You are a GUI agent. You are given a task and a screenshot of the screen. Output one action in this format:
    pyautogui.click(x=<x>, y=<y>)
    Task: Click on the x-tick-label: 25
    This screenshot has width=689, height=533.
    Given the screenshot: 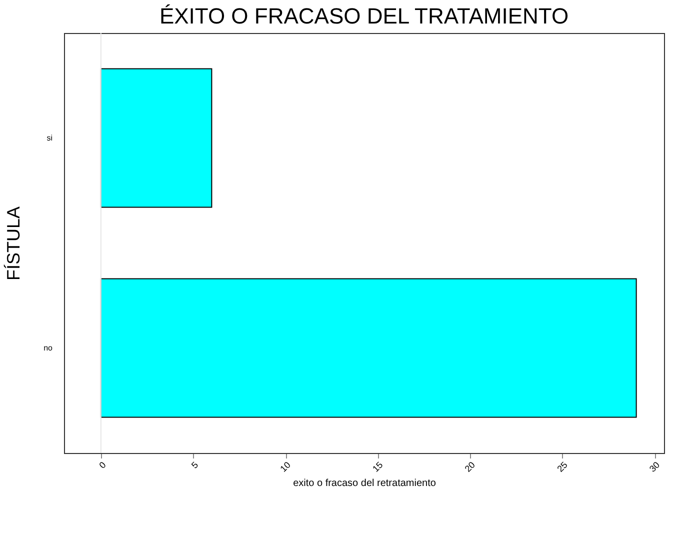 What is the action you would take?
    pyautogui.click(x=562, y=467)
    